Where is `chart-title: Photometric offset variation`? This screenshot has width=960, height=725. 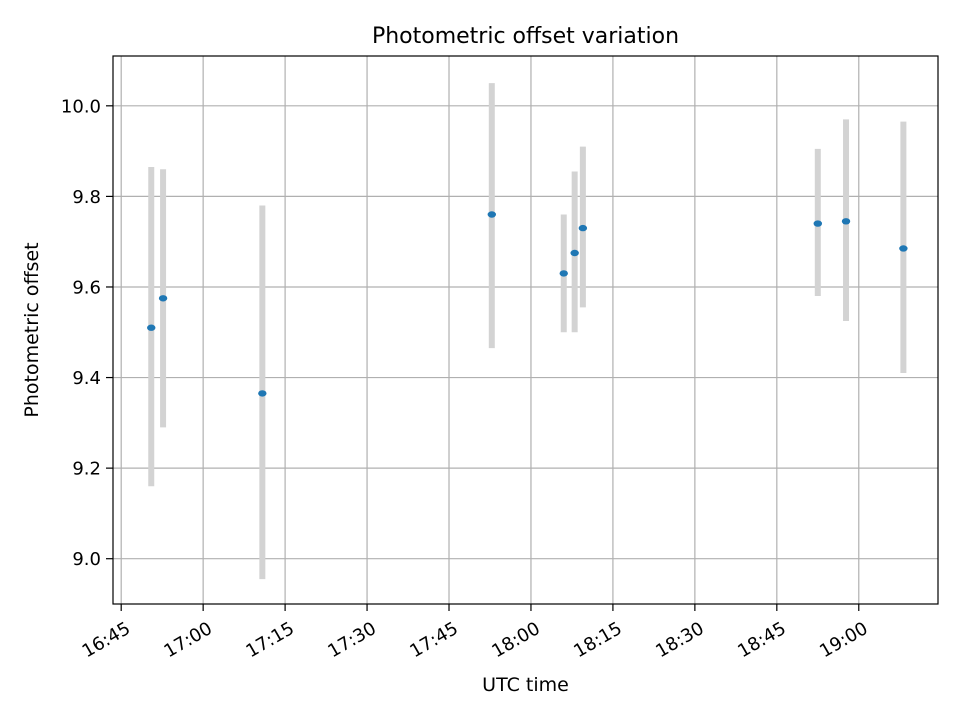
chart-title: Photometric offset variation is located at coordinates (525, 36).